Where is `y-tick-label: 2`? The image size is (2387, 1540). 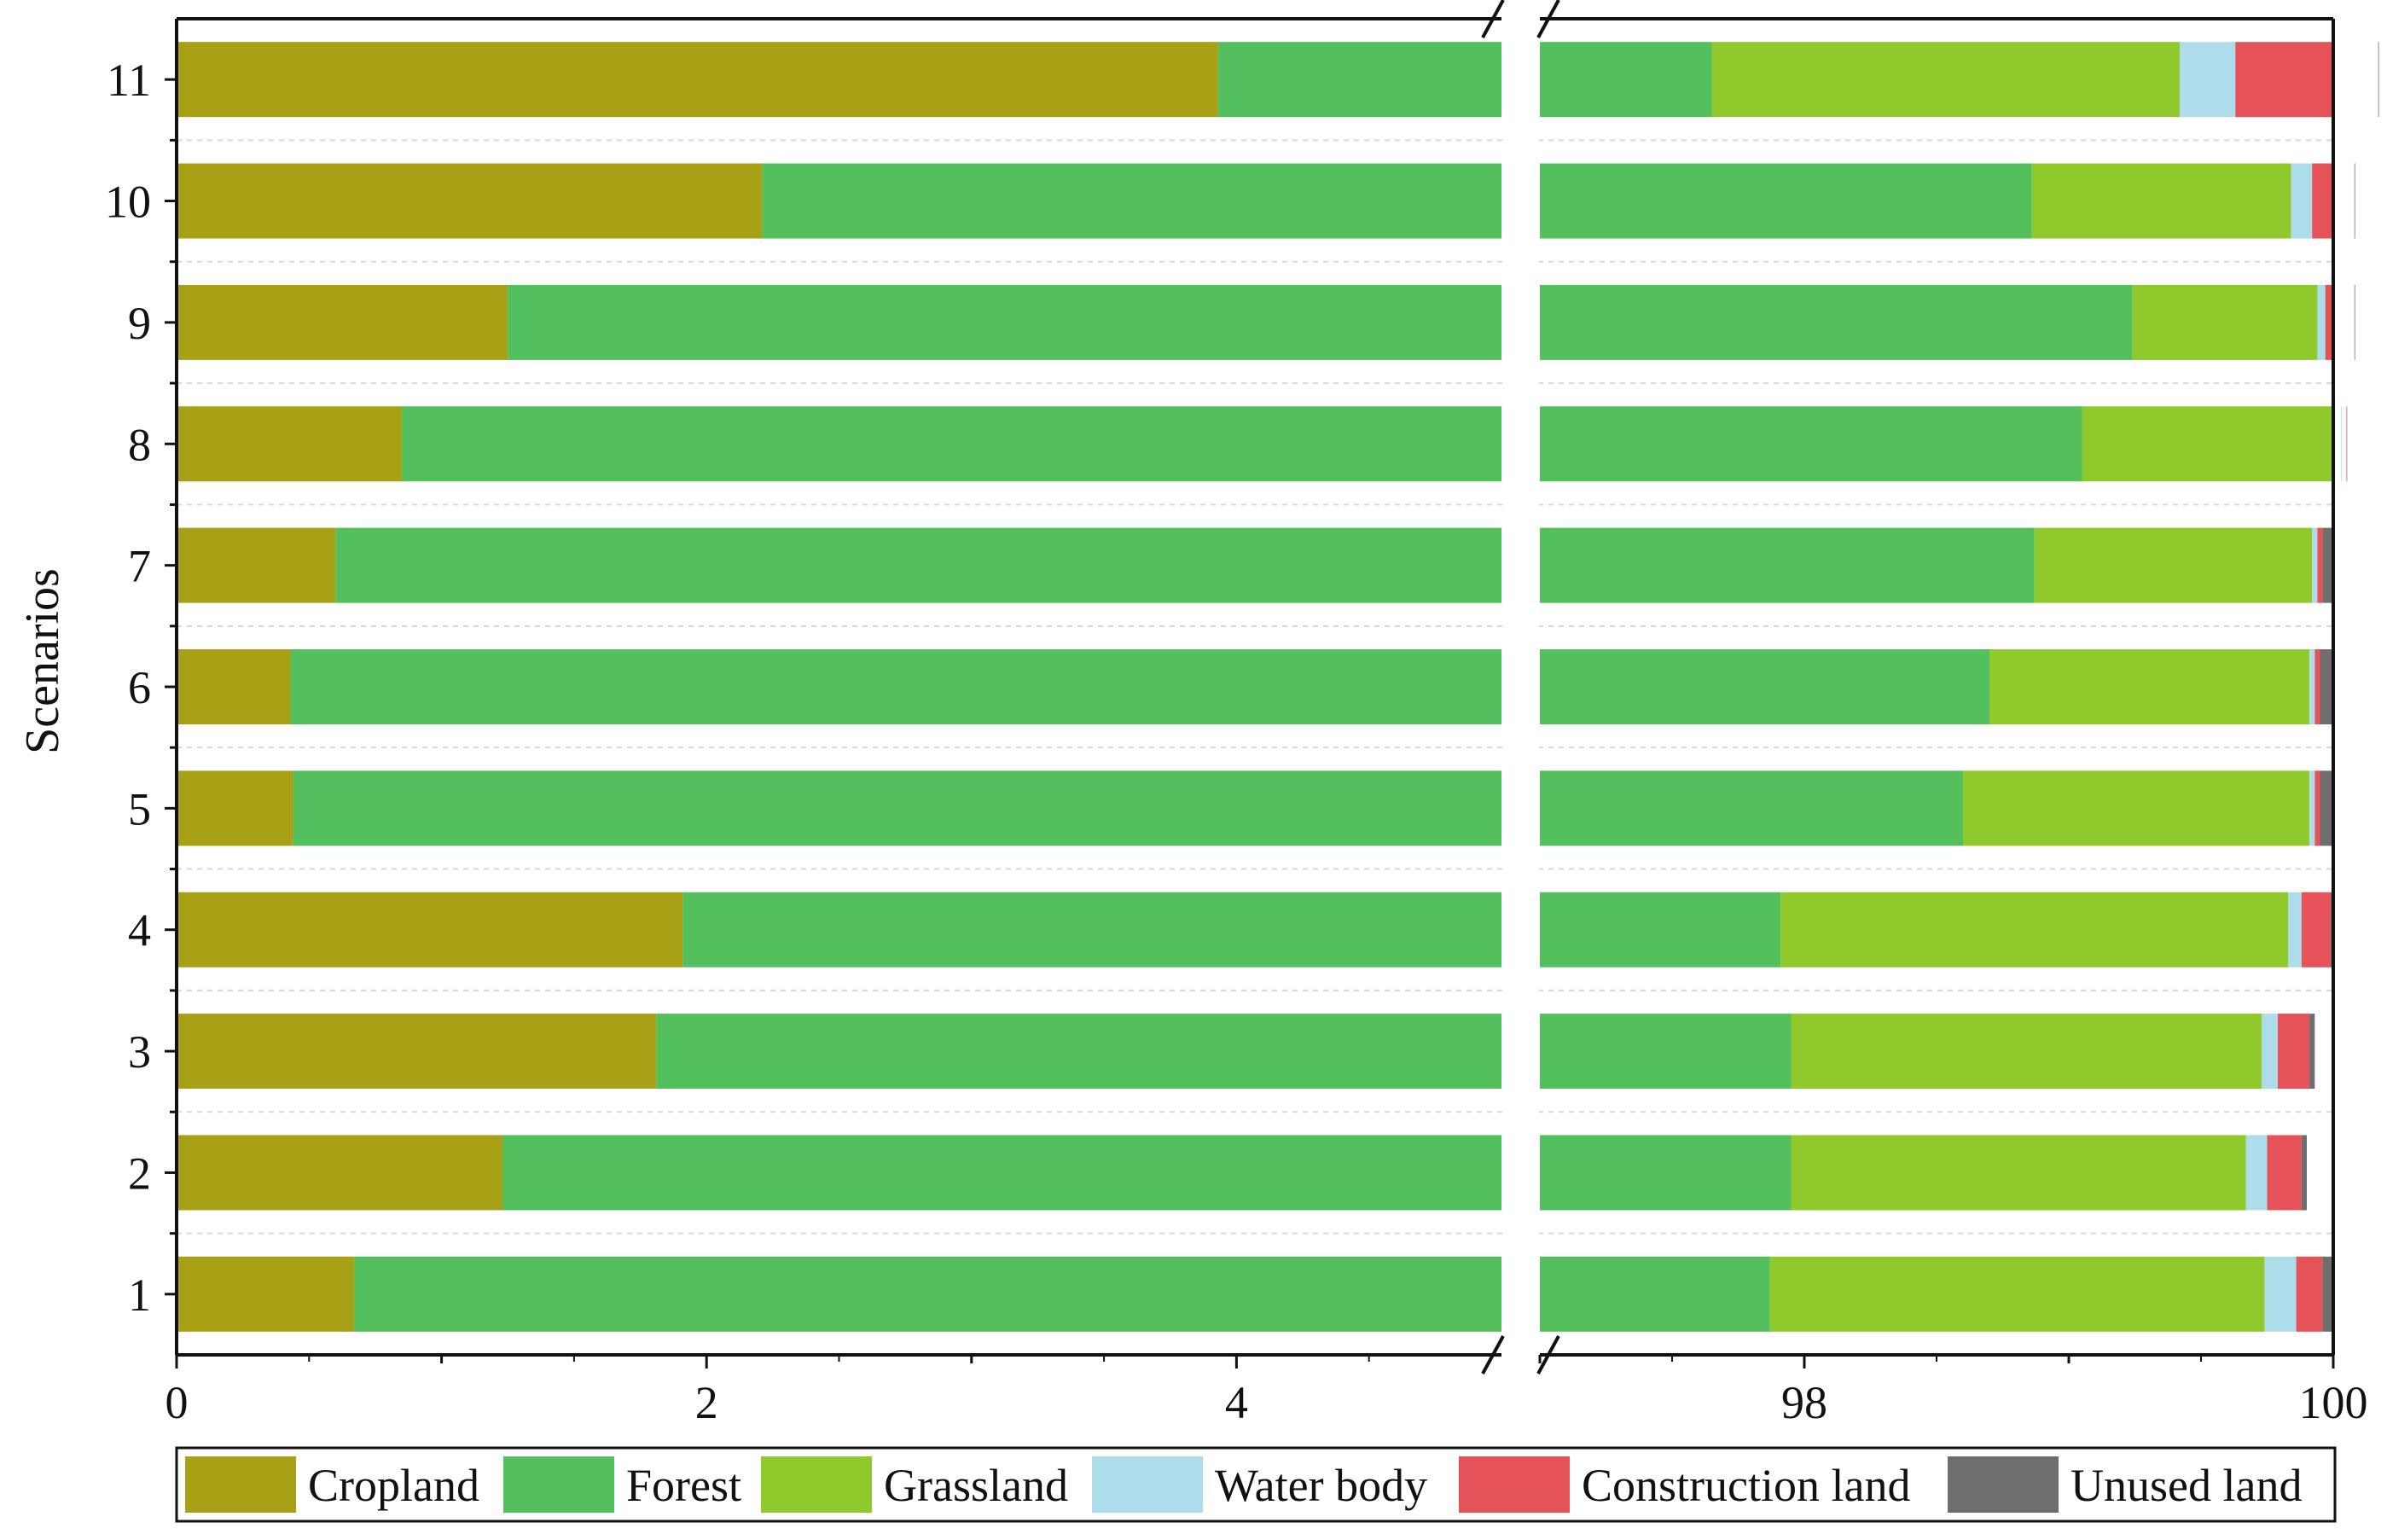 y-tick-label: 2 is located at coordinates (139, 1173).